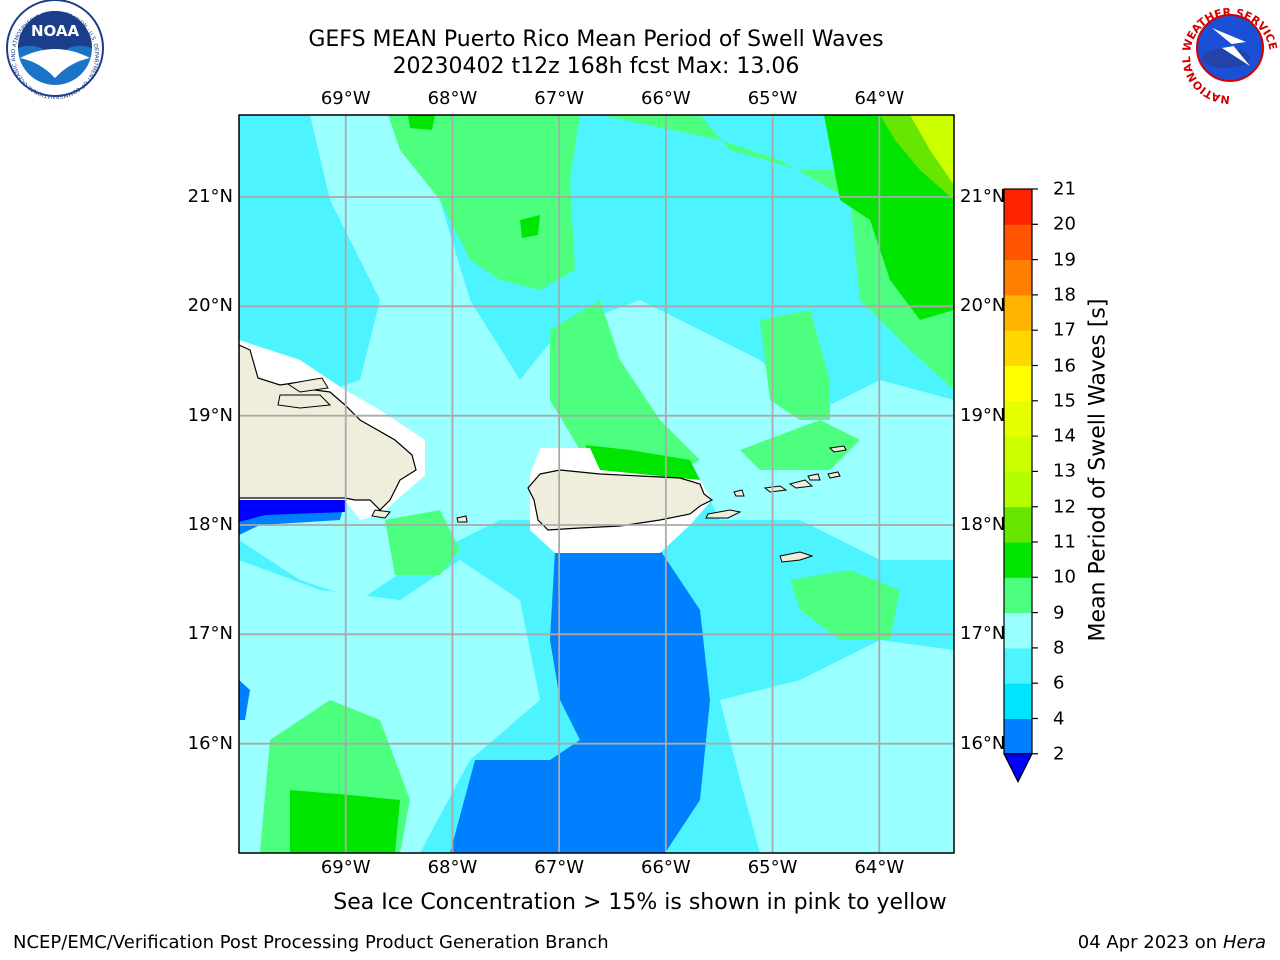  Describe the element at coordinates (210, 634) in the screenshot. I see `lat-label-left: 17°N` at that location.